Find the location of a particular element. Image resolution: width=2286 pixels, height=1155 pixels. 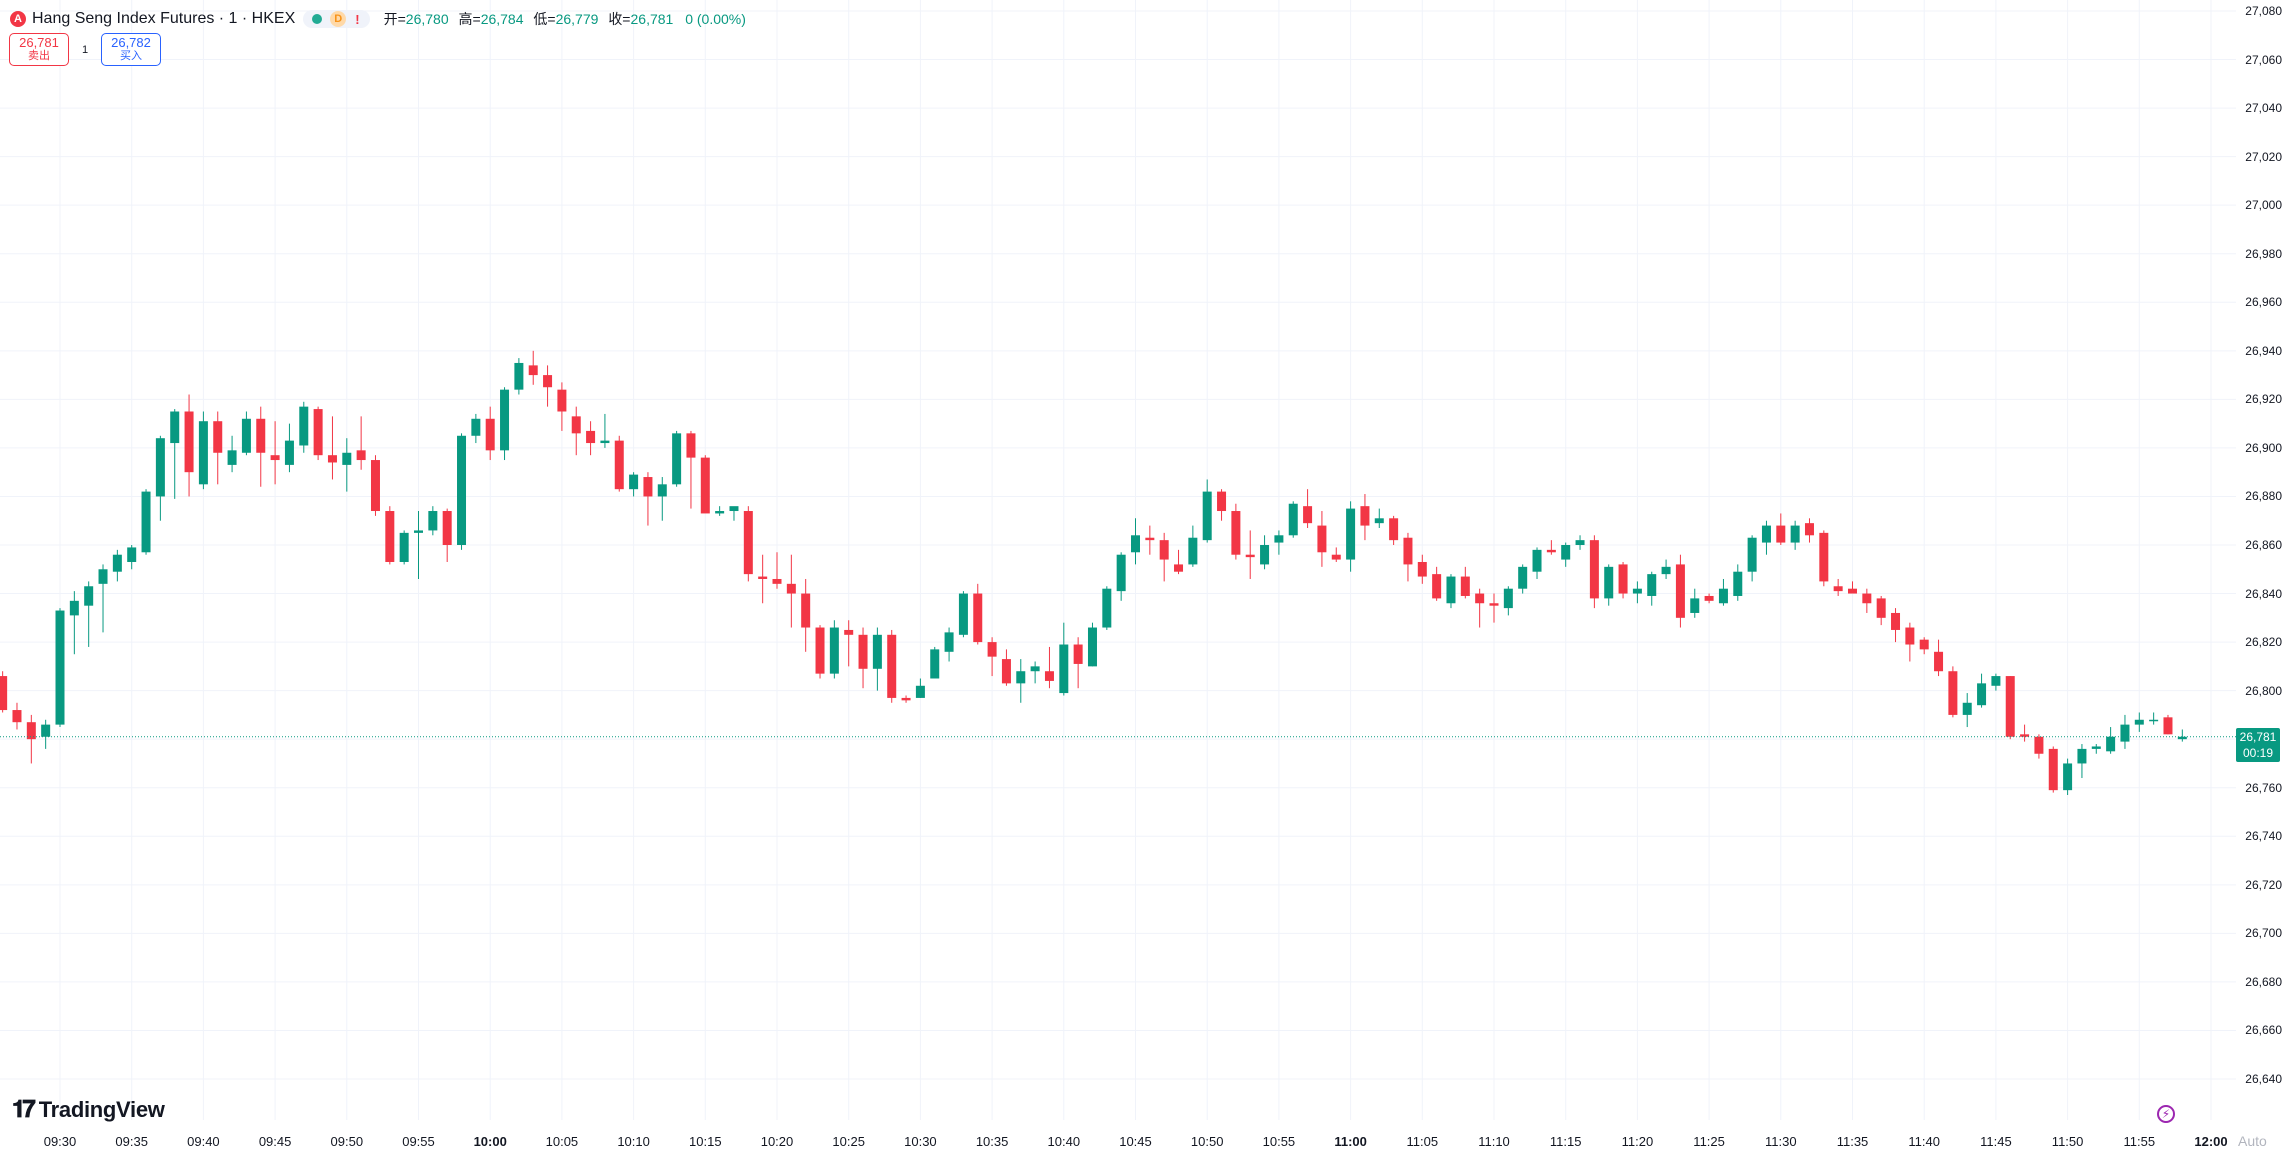

auto-scale-button: Auto is located at coordinates (2252, 1141).